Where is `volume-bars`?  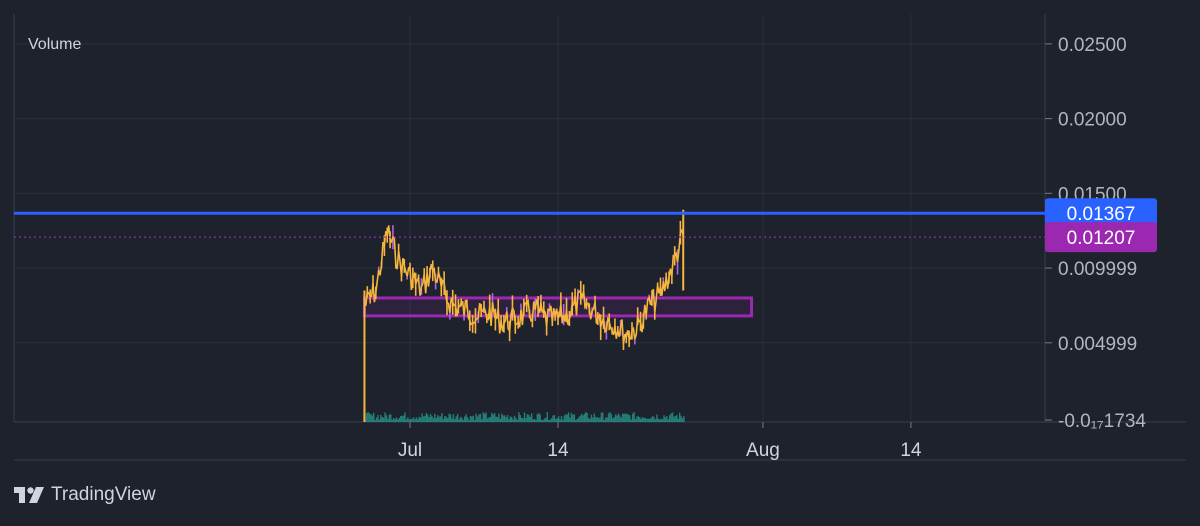 volume-bars is located at coordinates (524, 415).